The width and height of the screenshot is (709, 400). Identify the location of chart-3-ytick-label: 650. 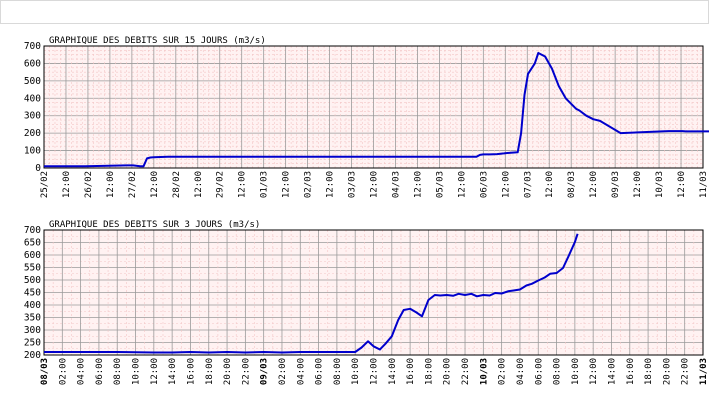
(32, 243).